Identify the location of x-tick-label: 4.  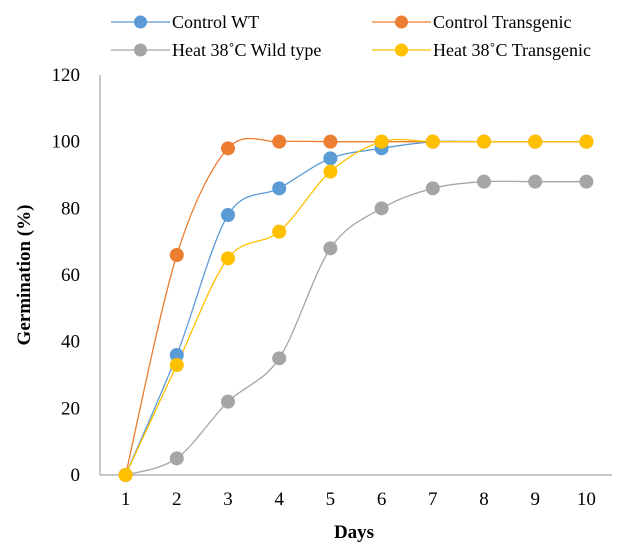
(279, 499).